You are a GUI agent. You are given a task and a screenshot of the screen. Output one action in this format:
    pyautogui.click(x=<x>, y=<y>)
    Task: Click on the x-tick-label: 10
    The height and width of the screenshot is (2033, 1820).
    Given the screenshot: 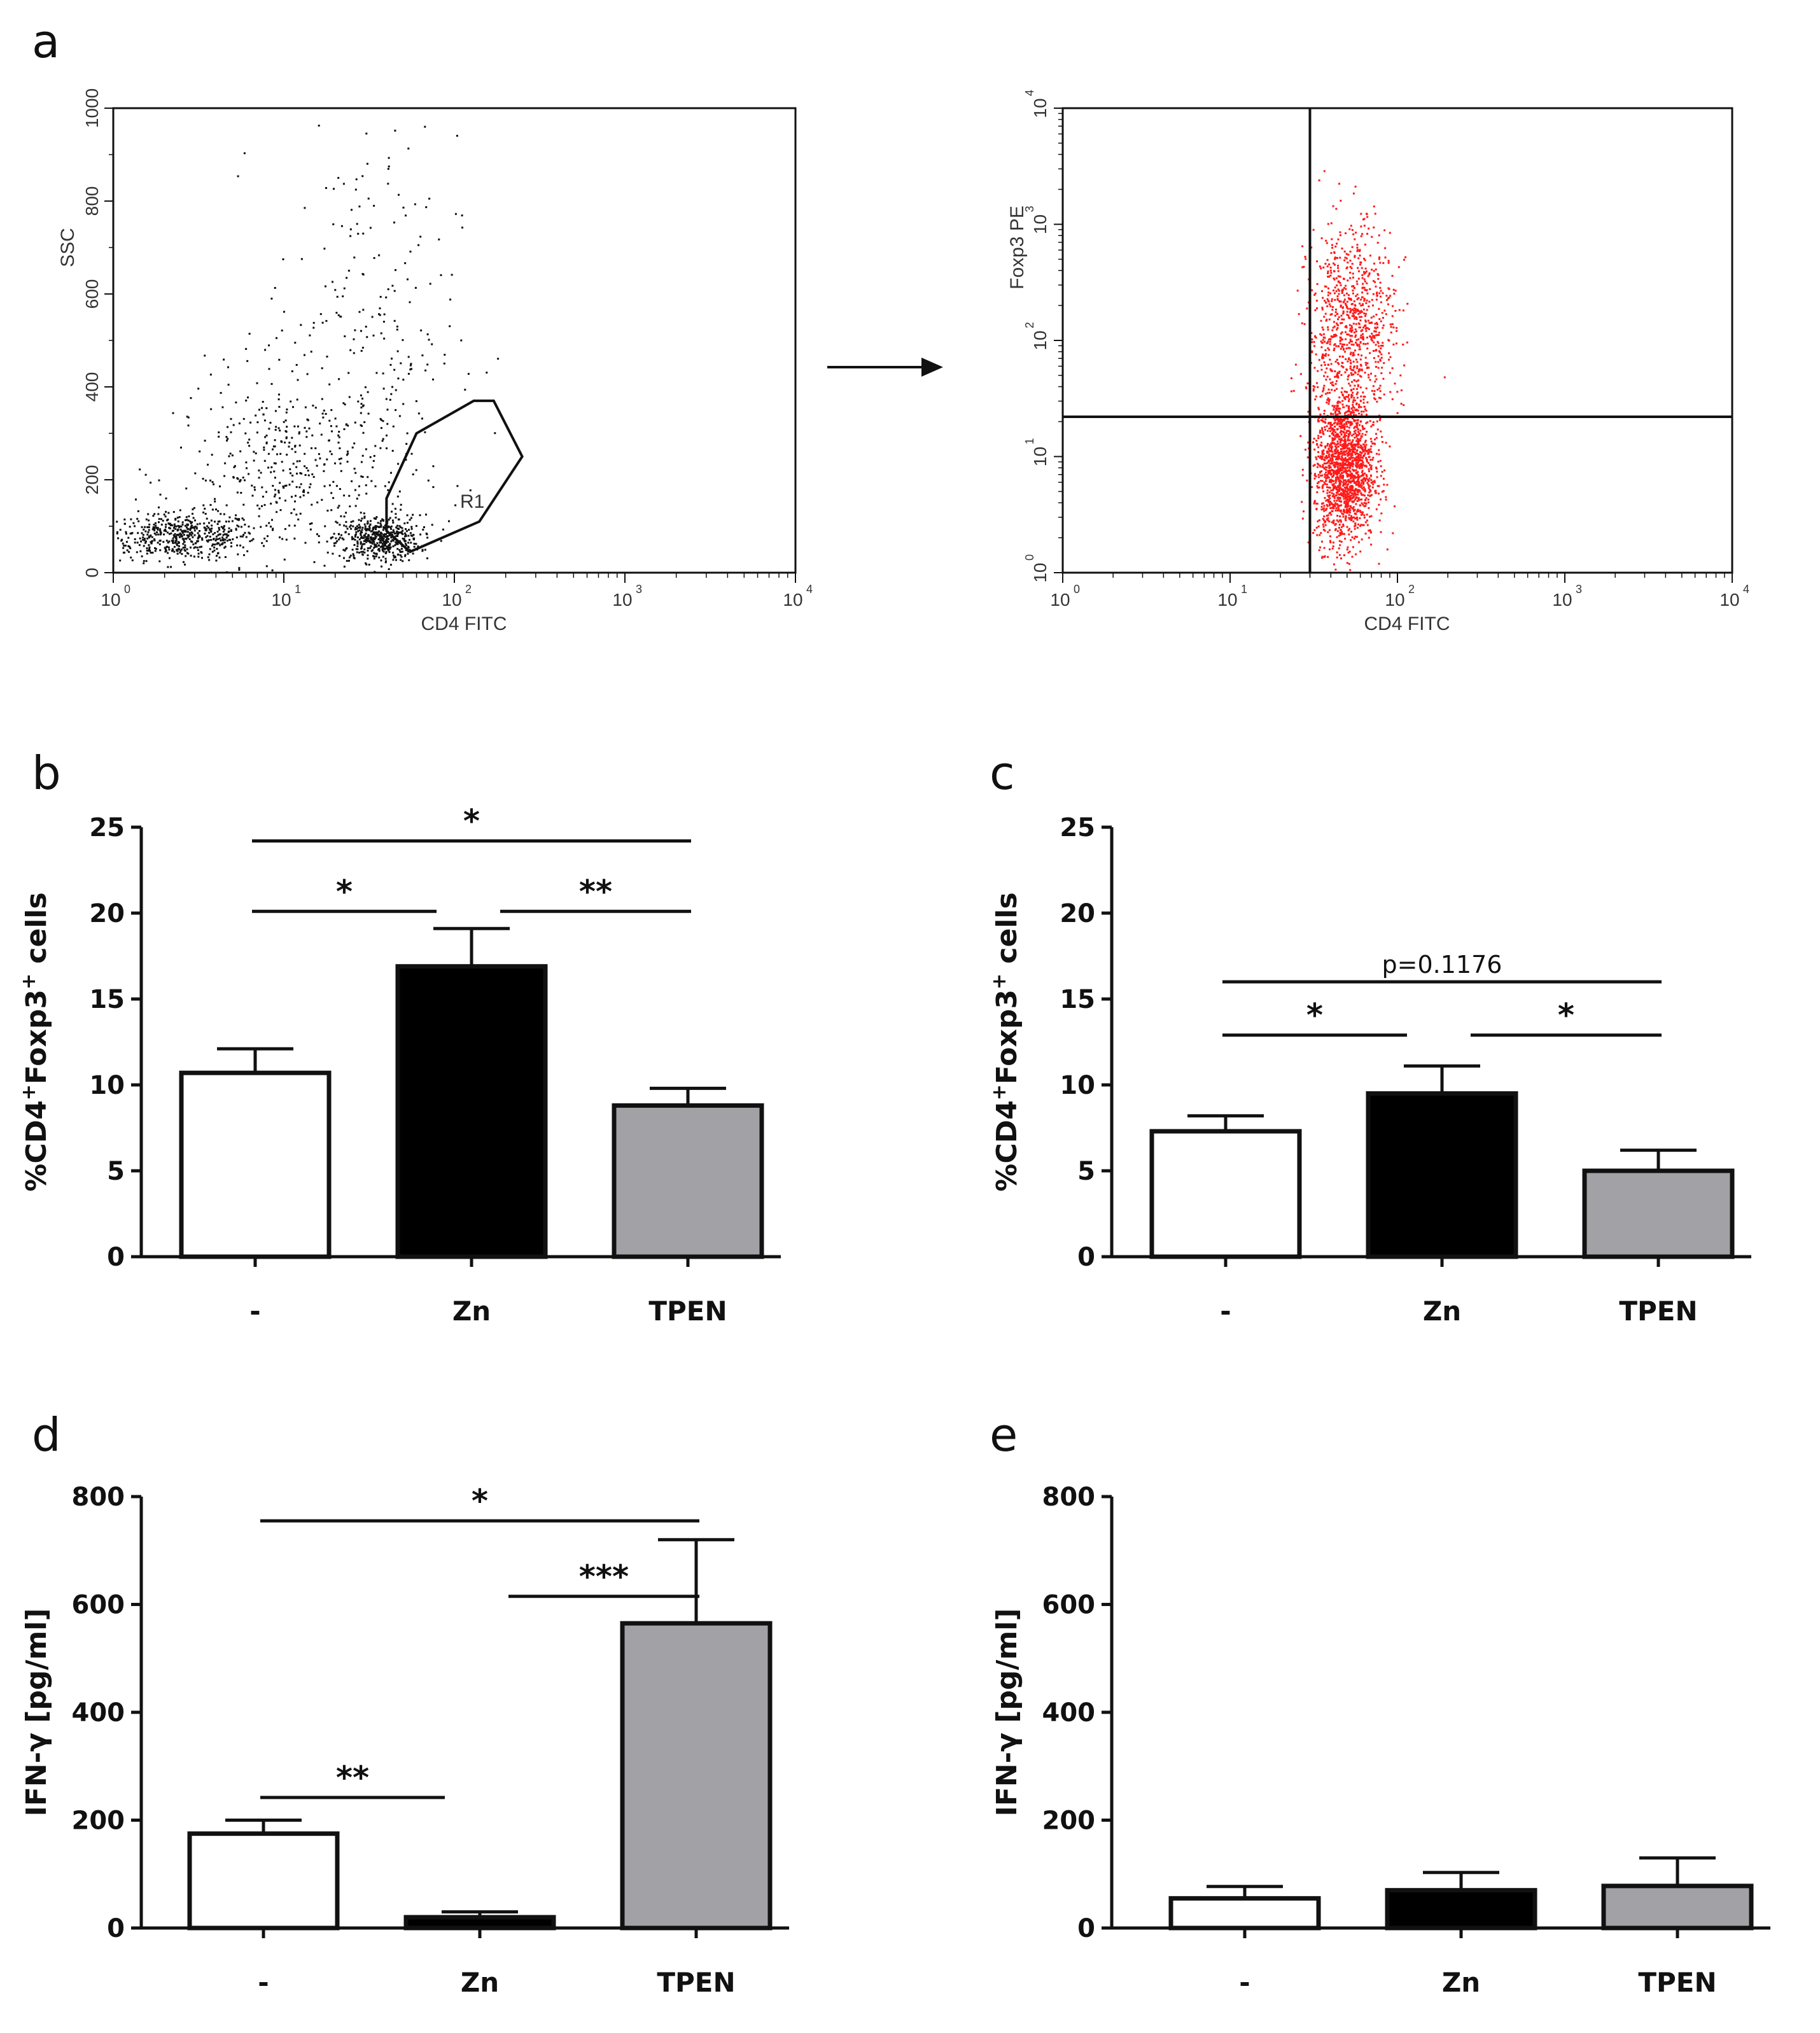 What is the action you would take?
    pyautogui.click(x=451, y=600)
    